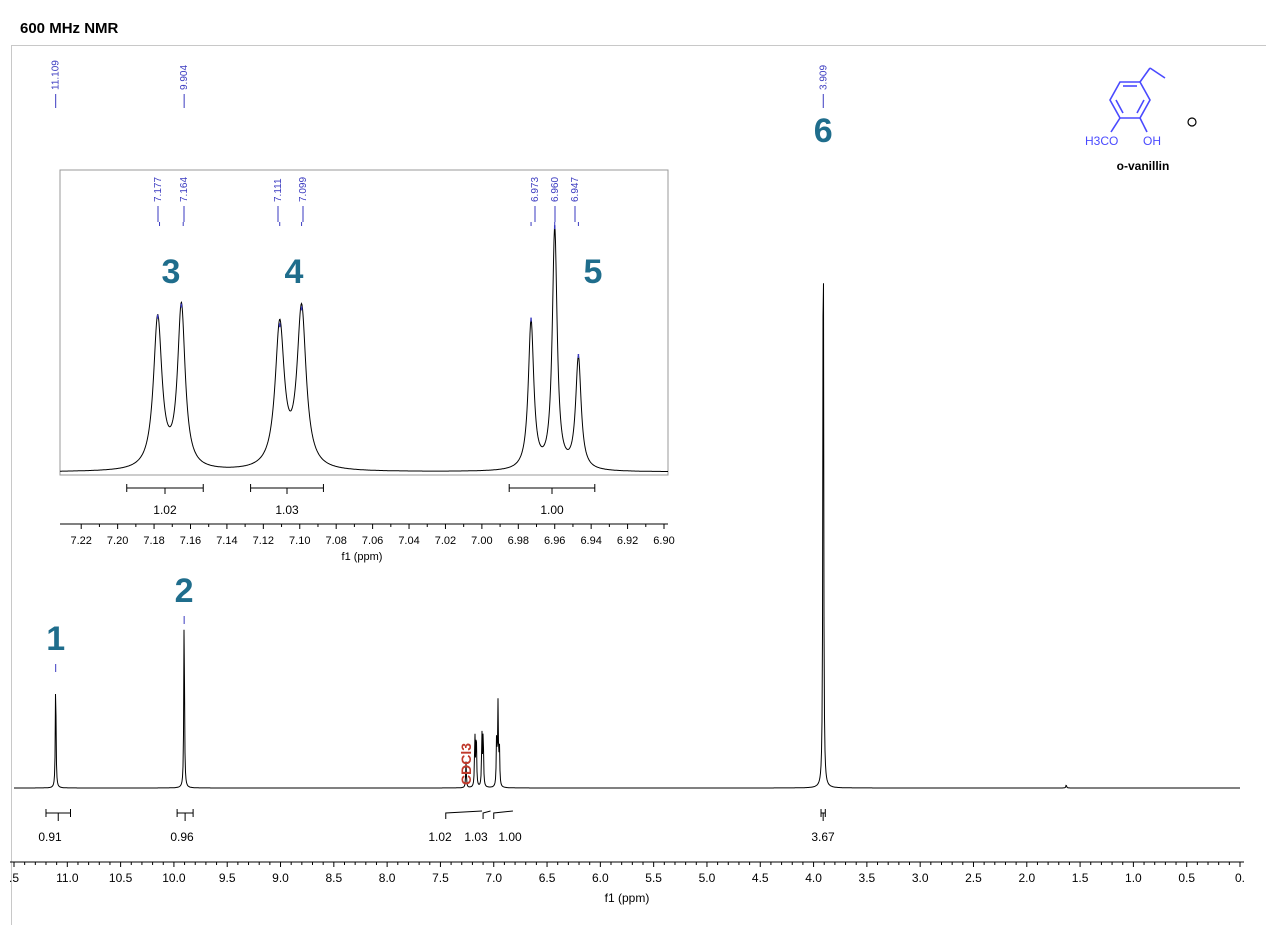  I want to click on main-x-tick-label: 6.0, so click(600, 878).